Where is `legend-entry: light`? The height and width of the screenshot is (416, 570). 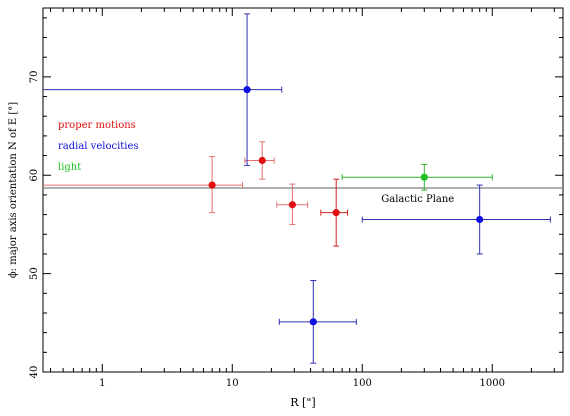
legend-entry: light is located at coordinates (69, 167).